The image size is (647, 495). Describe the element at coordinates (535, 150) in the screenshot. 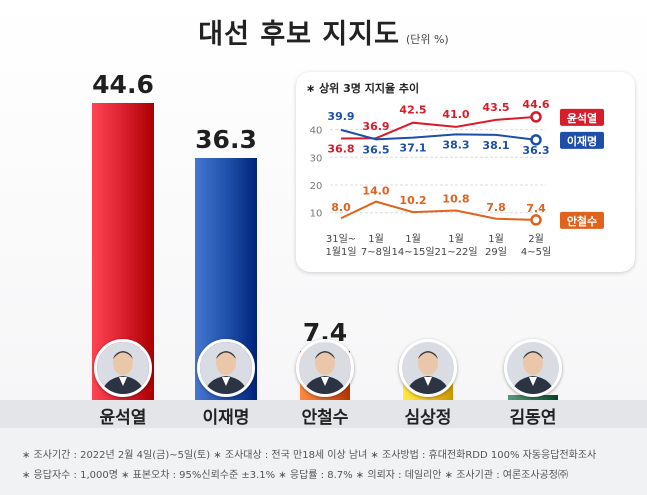

I see `data-label-2-6: 36.3` at that location.